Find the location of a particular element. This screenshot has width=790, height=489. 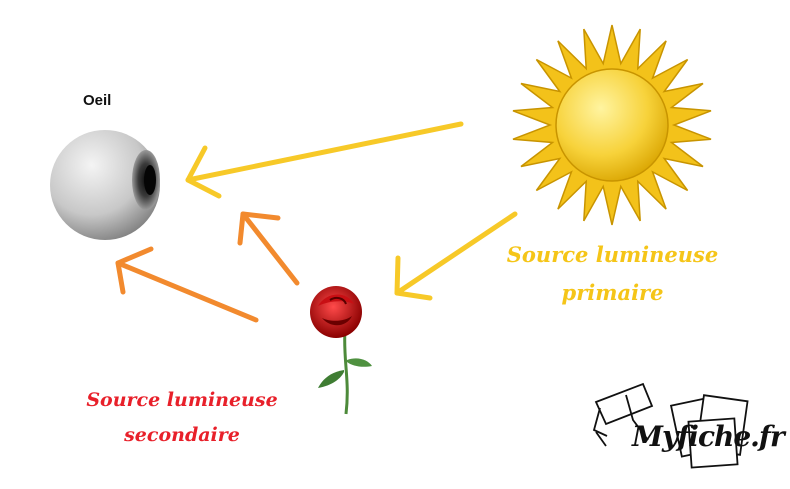

myfiche-logo is located at coordinates (670, 425).